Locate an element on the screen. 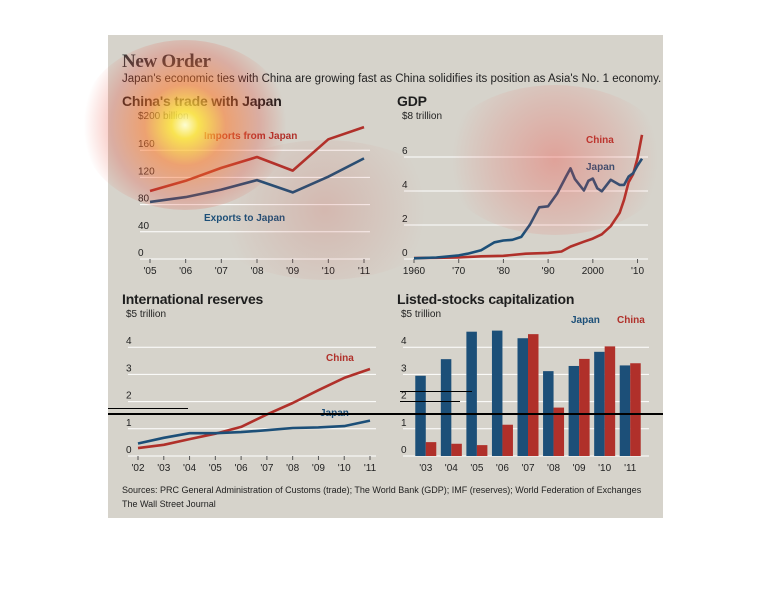 This screenshot has height=612, width=770. reserves-china-label: China is located at coordinates (340, 358).